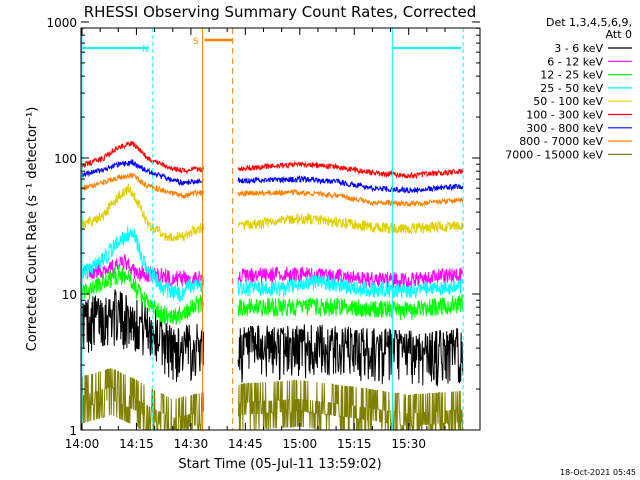 The width and height of the screenshot is (640, 480). I want to click on y-tick-label: 10, so click(69, 295).